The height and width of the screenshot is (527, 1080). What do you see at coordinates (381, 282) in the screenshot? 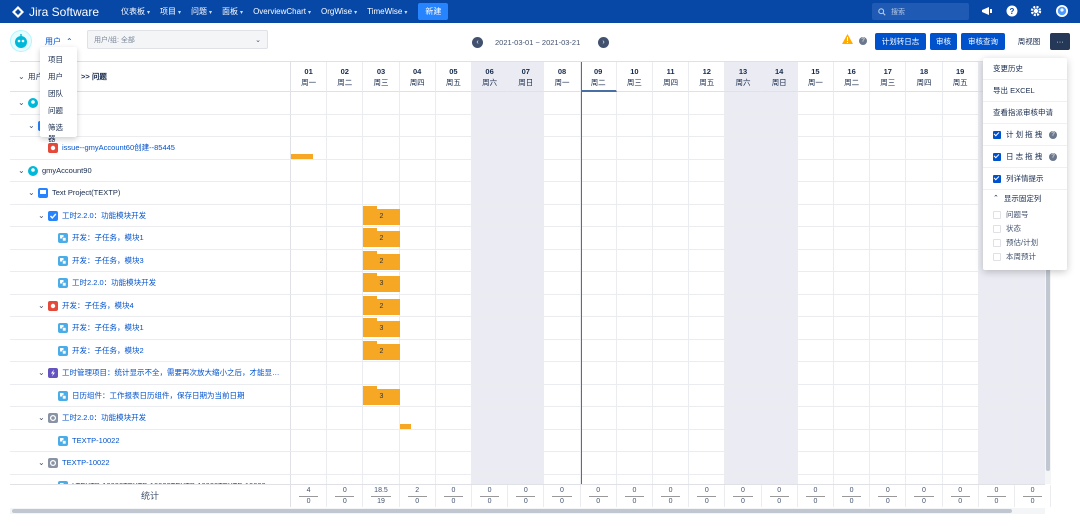
I see `worklog-bar: 3` at bounding box center [381, 282].